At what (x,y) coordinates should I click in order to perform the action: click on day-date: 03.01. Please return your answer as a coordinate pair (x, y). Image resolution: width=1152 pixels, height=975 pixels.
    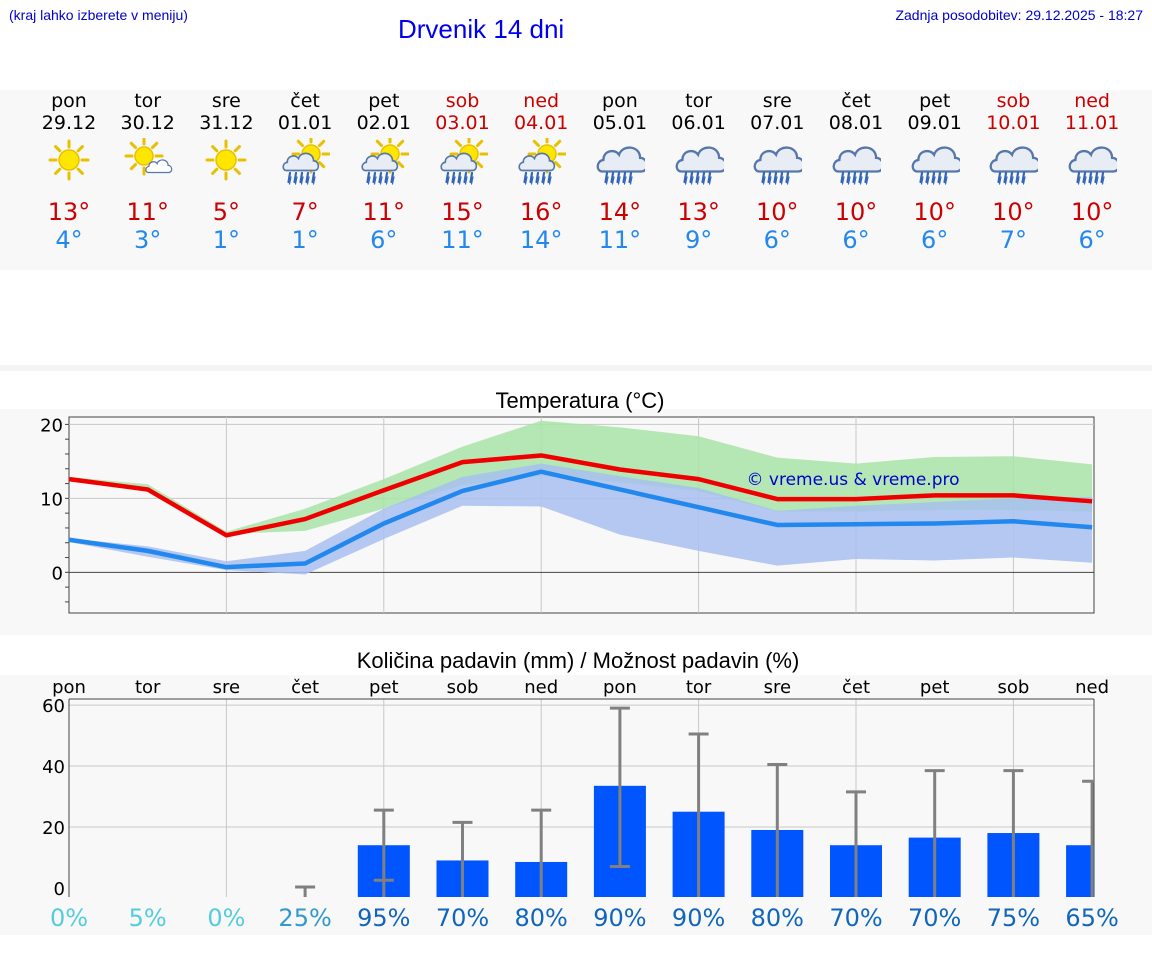
    Looking at the image, I should click on (462, 123).